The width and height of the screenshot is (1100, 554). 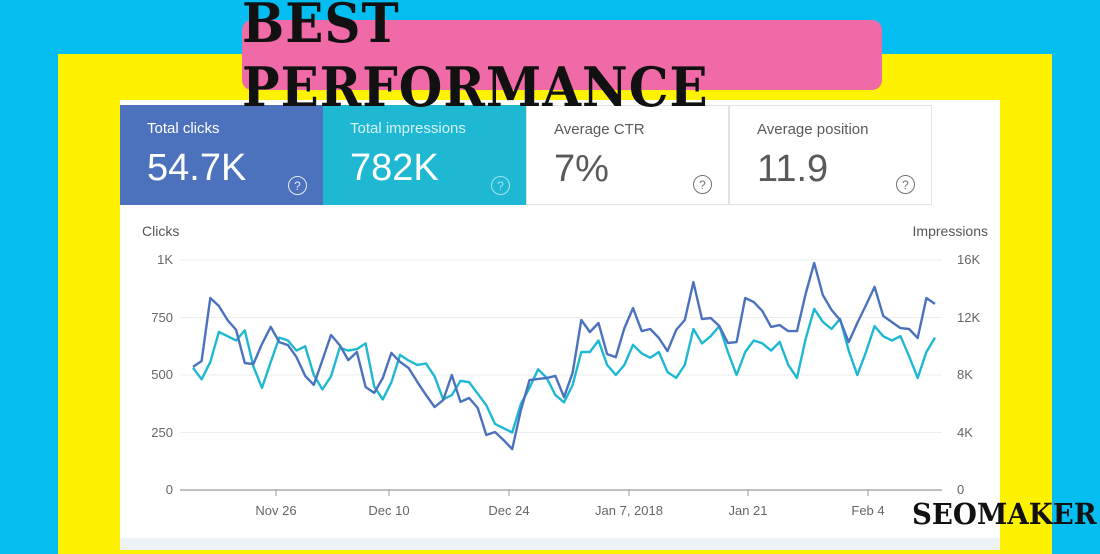 I want to click on title-banner: BEST PERFORMANCE, so click(x=562, y=59).